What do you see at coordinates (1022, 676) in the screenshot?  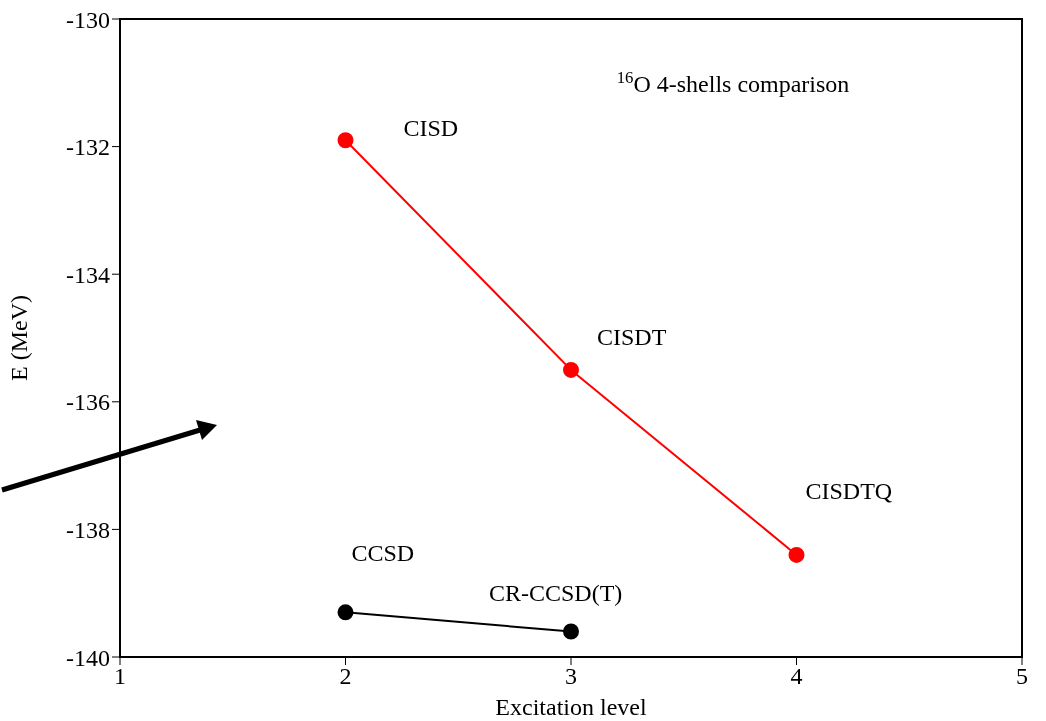 I see `x-tick-label: 5` at bounding box center [1022, 676].